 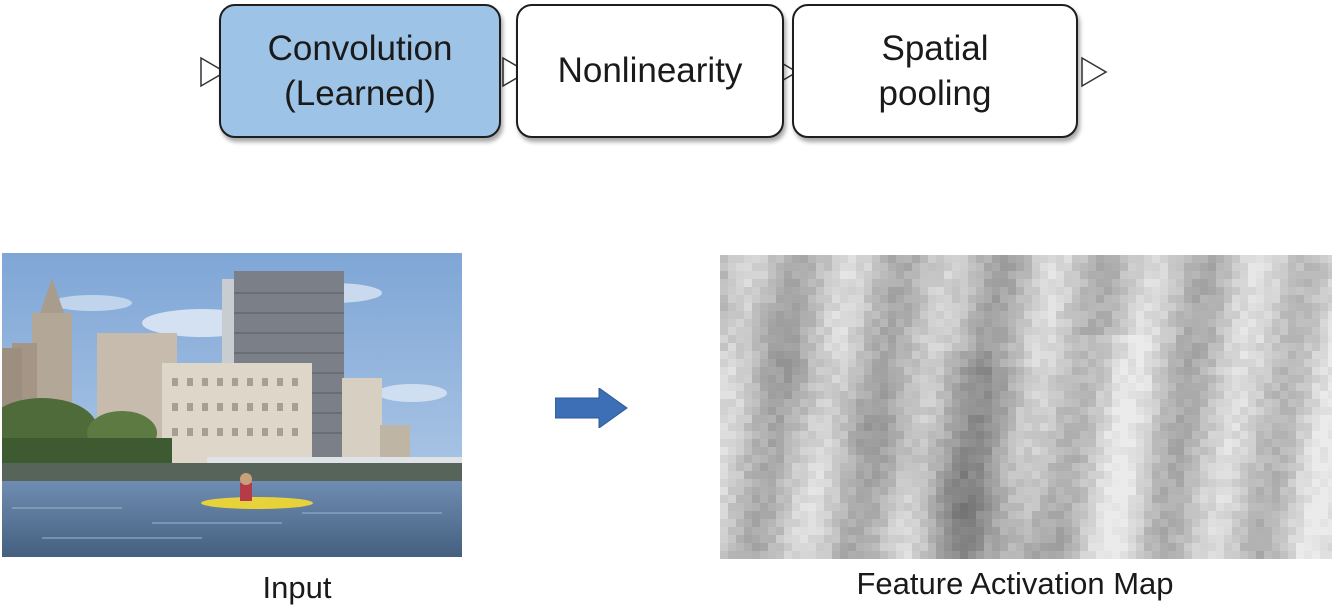 I want to click on feature-map-caption: Feature Activation Map, so click(x=1015, y=583).